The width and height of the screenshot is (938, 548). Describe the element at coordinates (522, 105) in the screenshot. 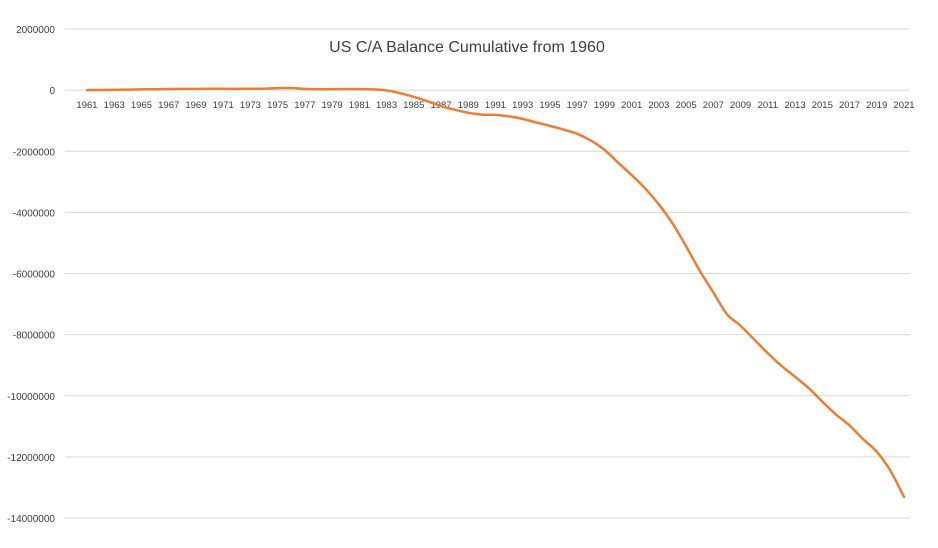

I see `x-tick-label: 1993` at that location.